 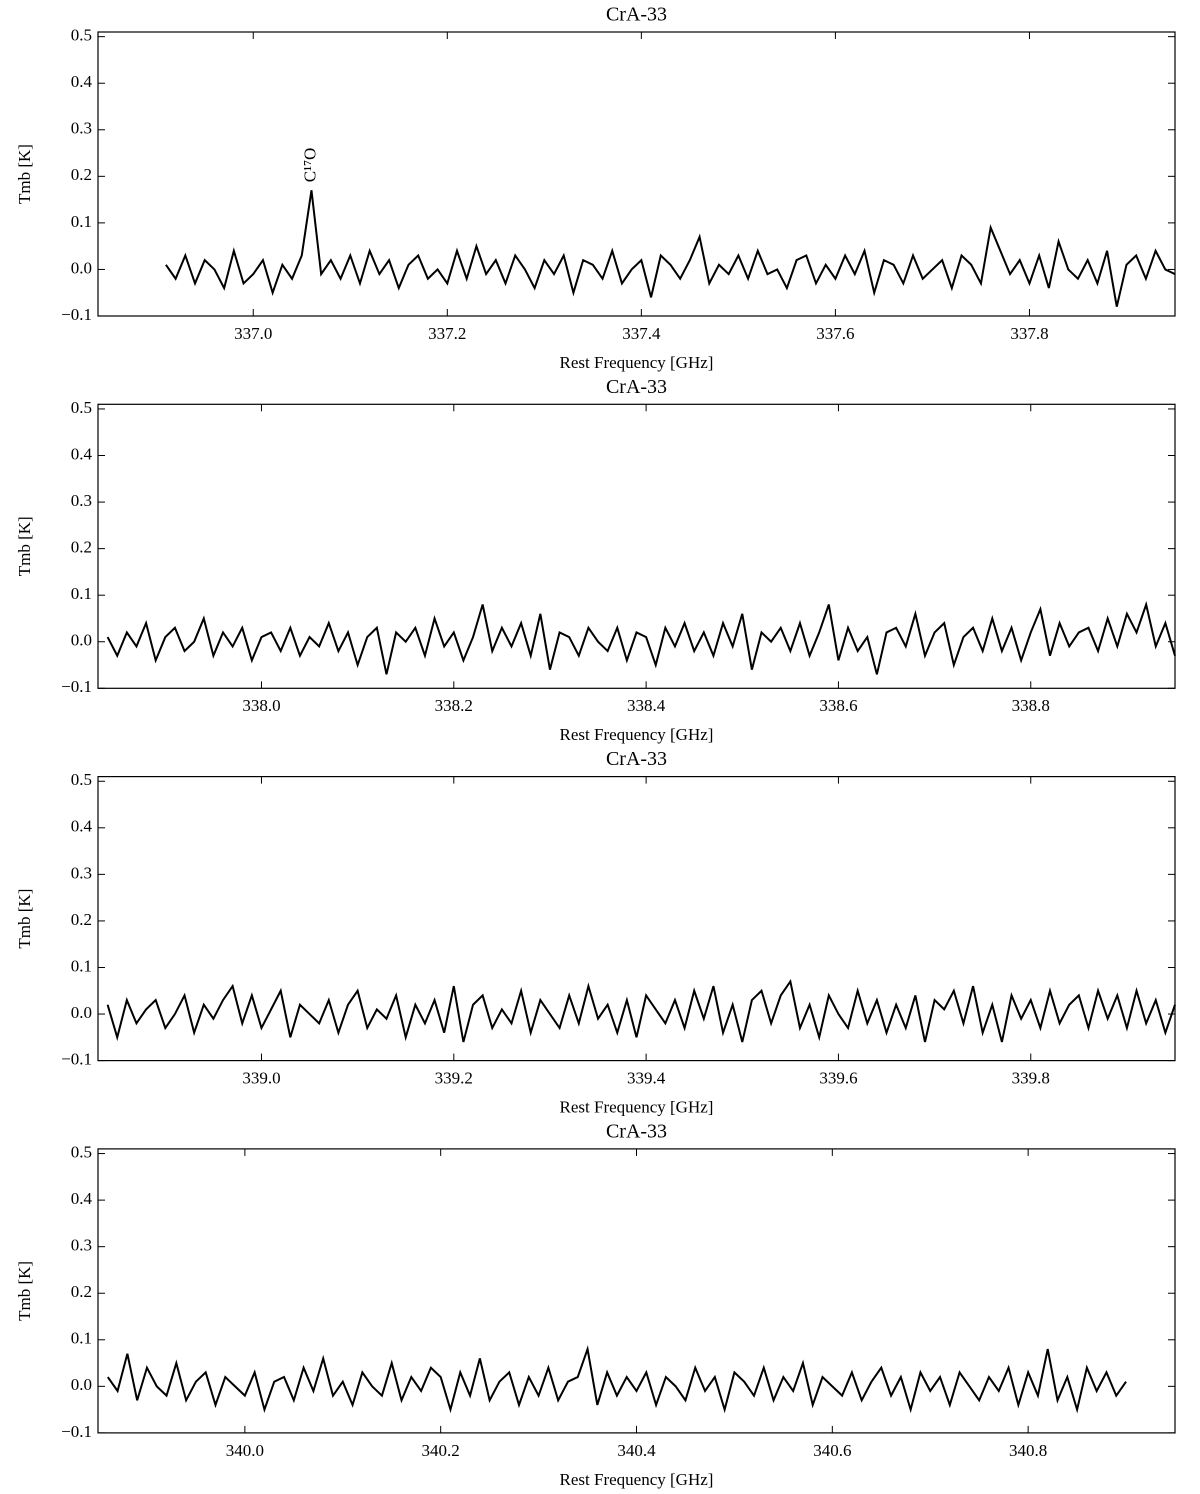 What do you see at coordinates (253, 333) in the screenshot?
I see `x-tick-label: 337.0` at bounding box center [253, 333].